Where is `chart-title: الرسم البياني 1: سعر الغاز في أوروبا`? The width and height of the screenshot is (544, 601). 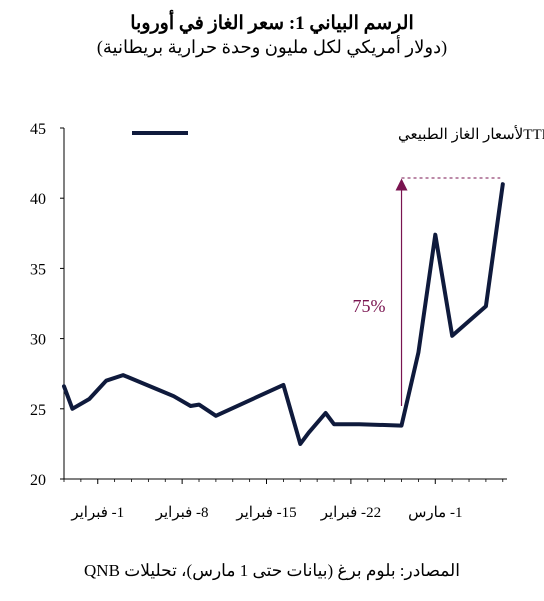 chart-title: الرسم البياني 1: سعر الغاز في أوروبا is located at coordinates (272, 23).